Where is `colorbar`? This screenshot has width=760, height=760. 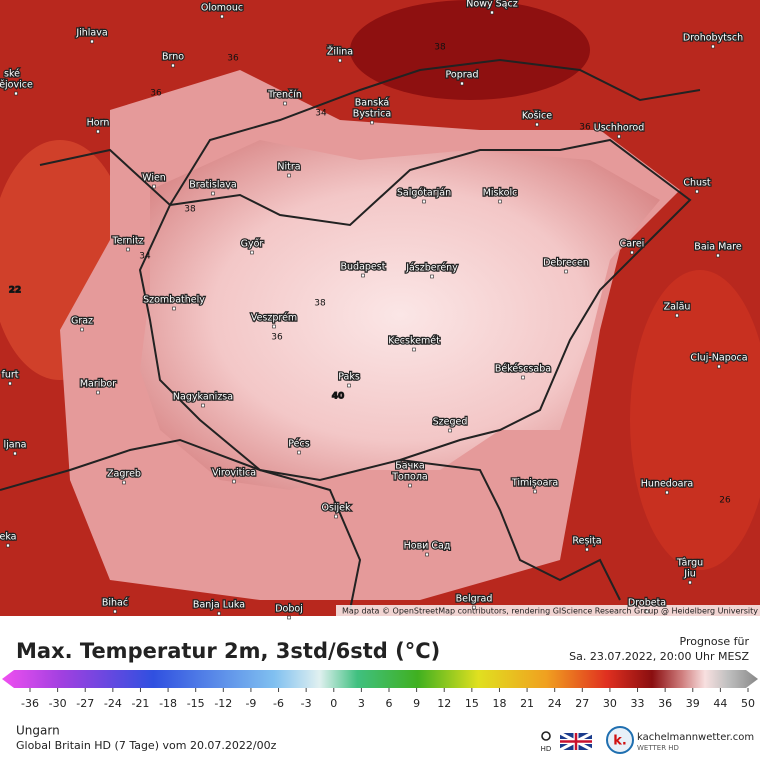 colorbar is located at coordinates (380, 679).